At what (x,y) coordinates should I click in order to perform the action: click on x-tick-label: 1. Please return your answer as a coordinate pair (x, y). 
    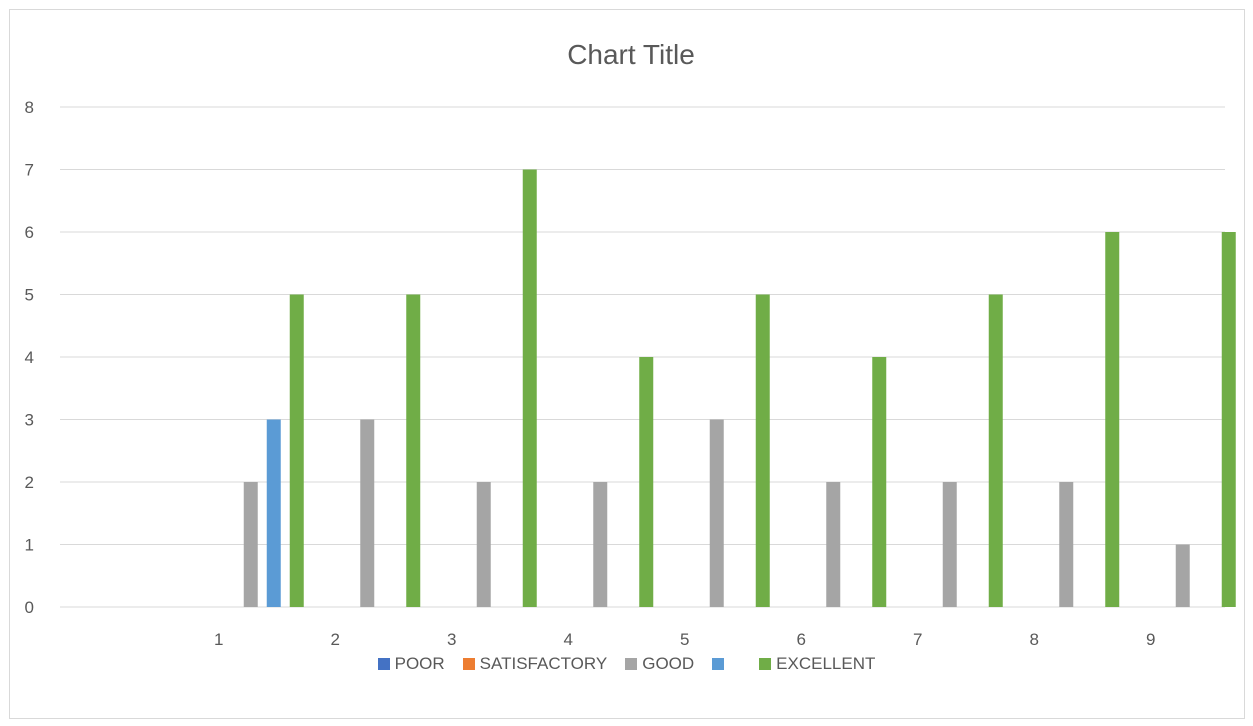
    Looking at the image, I should click on (218, 639).